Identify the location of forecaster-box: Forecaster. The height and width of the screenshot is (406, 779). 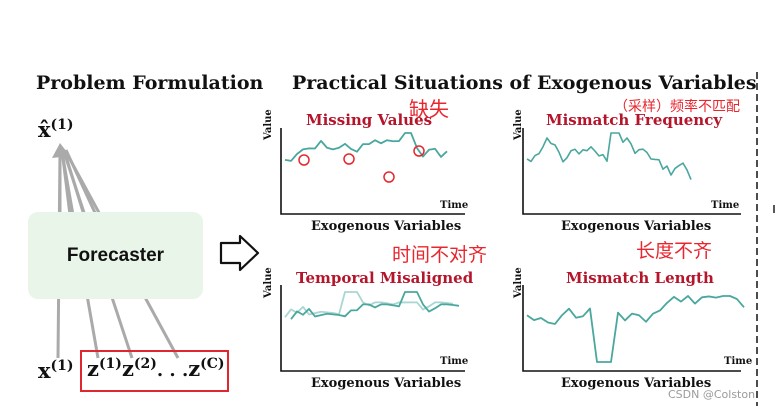
(115, 255).